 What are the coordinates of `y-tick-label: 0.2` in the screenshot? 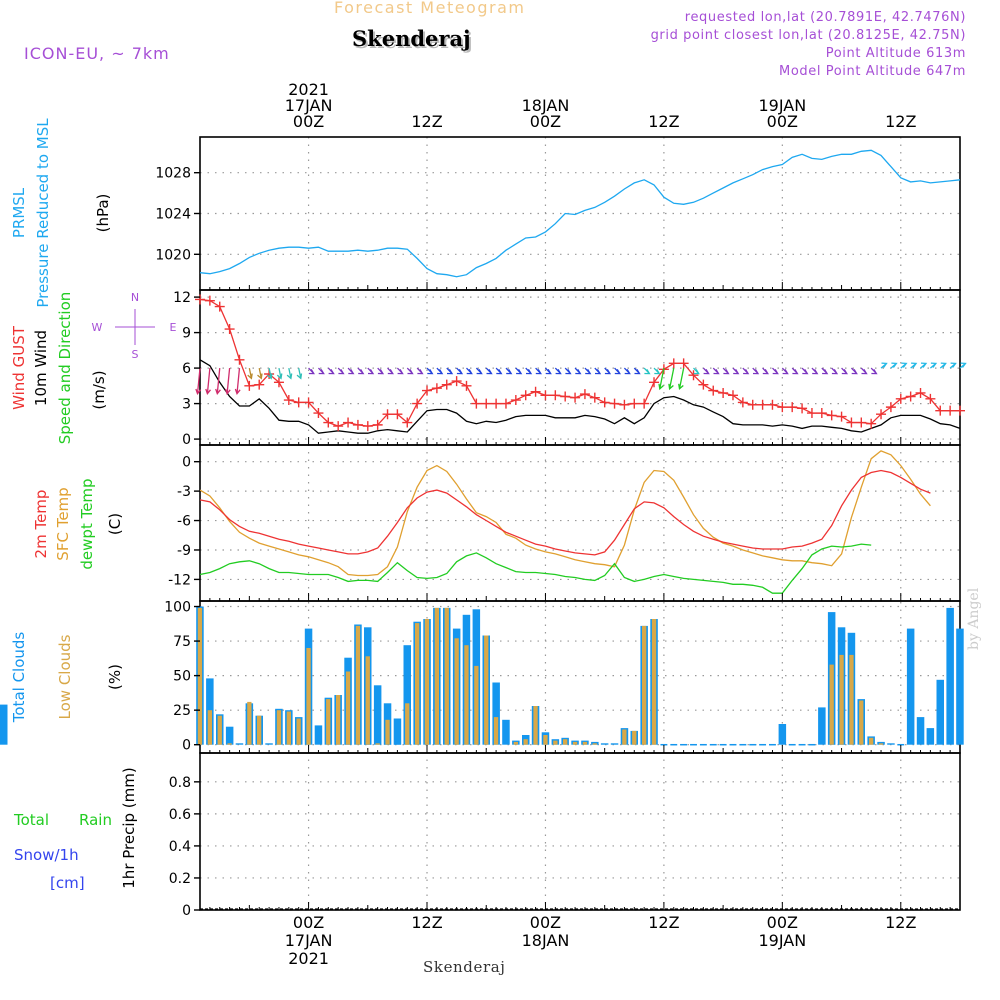 It's located at (180, 879).